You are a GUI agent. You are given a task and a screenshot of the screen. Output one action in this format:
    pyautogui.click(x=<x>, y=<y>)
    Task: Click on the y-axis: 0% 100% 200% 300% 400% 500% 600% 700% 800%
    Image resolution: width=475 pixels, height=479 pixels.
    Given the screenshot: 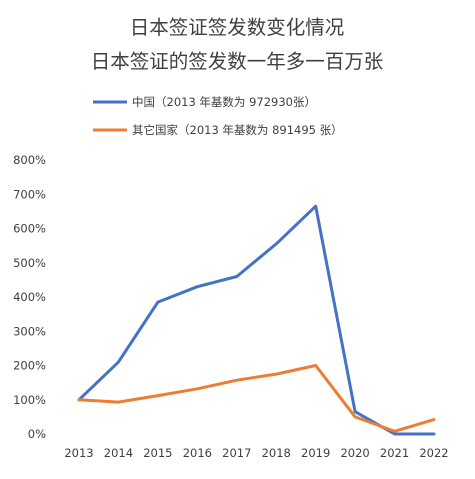 What is the action you would take?
    pyautogui.click(x=29, y=297)
    